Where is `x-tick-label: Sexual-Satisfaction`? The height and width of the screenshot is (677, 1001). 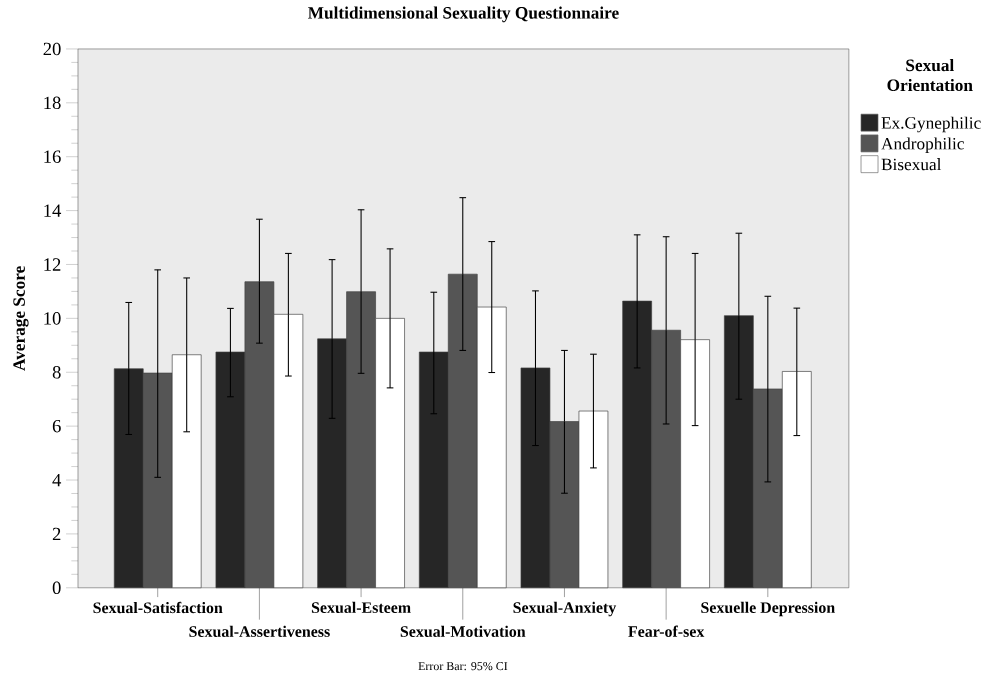 x-tick-label: Sexual-Satisfaction is located at coordinates (158, 607).